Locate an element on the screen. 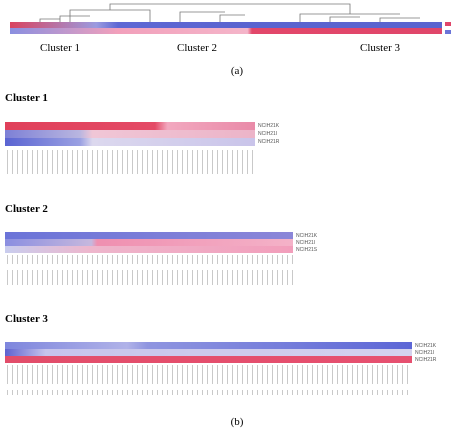 The height and width of the screenshot is (435, 474). heatmap-title: Cluster 3 is located at coordinates (26, 319).